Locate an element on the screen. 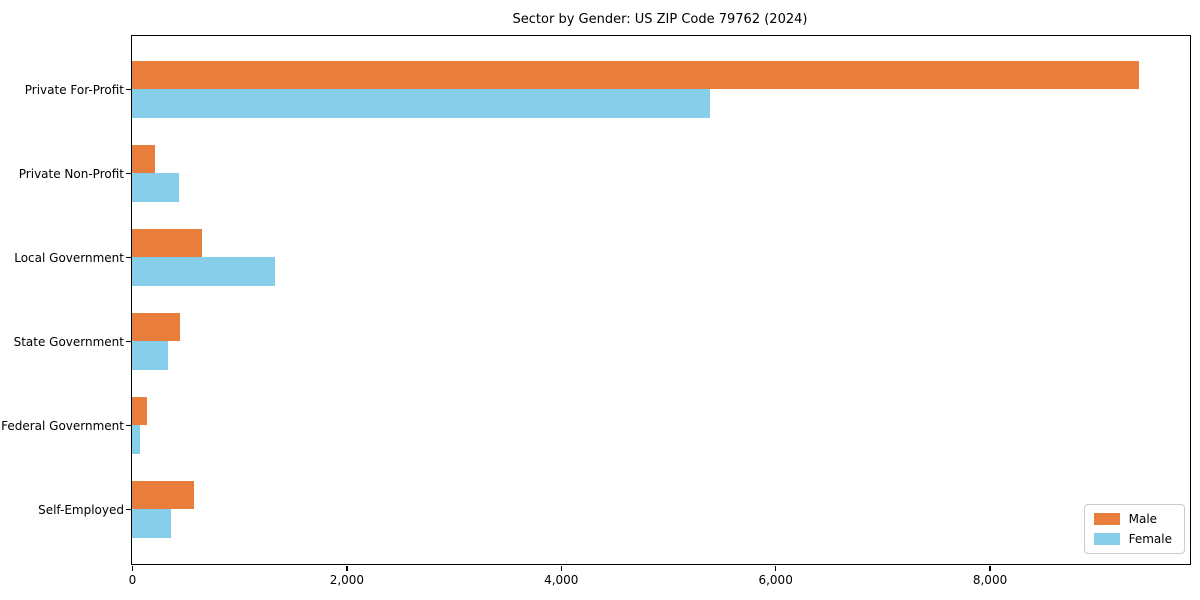 This screenshot has height=600, width=1200. legend-label-female: Female is located at coordinates (1150, 539).